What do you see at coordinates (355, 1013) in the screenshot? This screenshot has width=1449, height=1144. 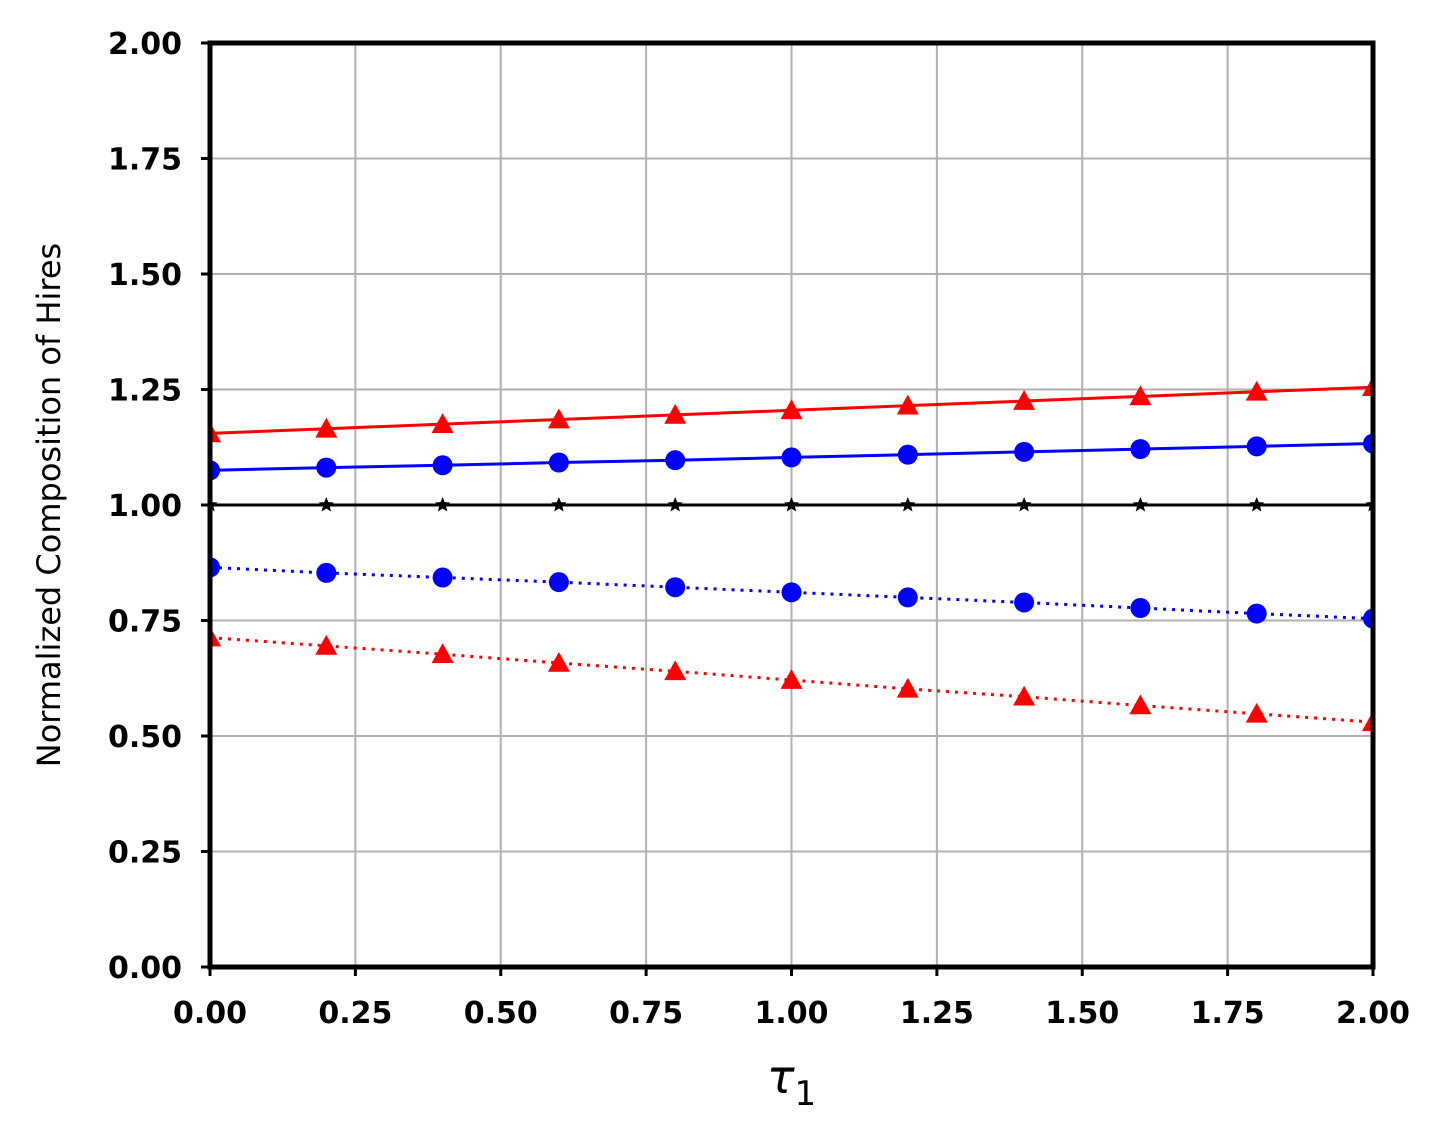 I see `x-tick-label: 0.25` at bounding box center [355, 1013].